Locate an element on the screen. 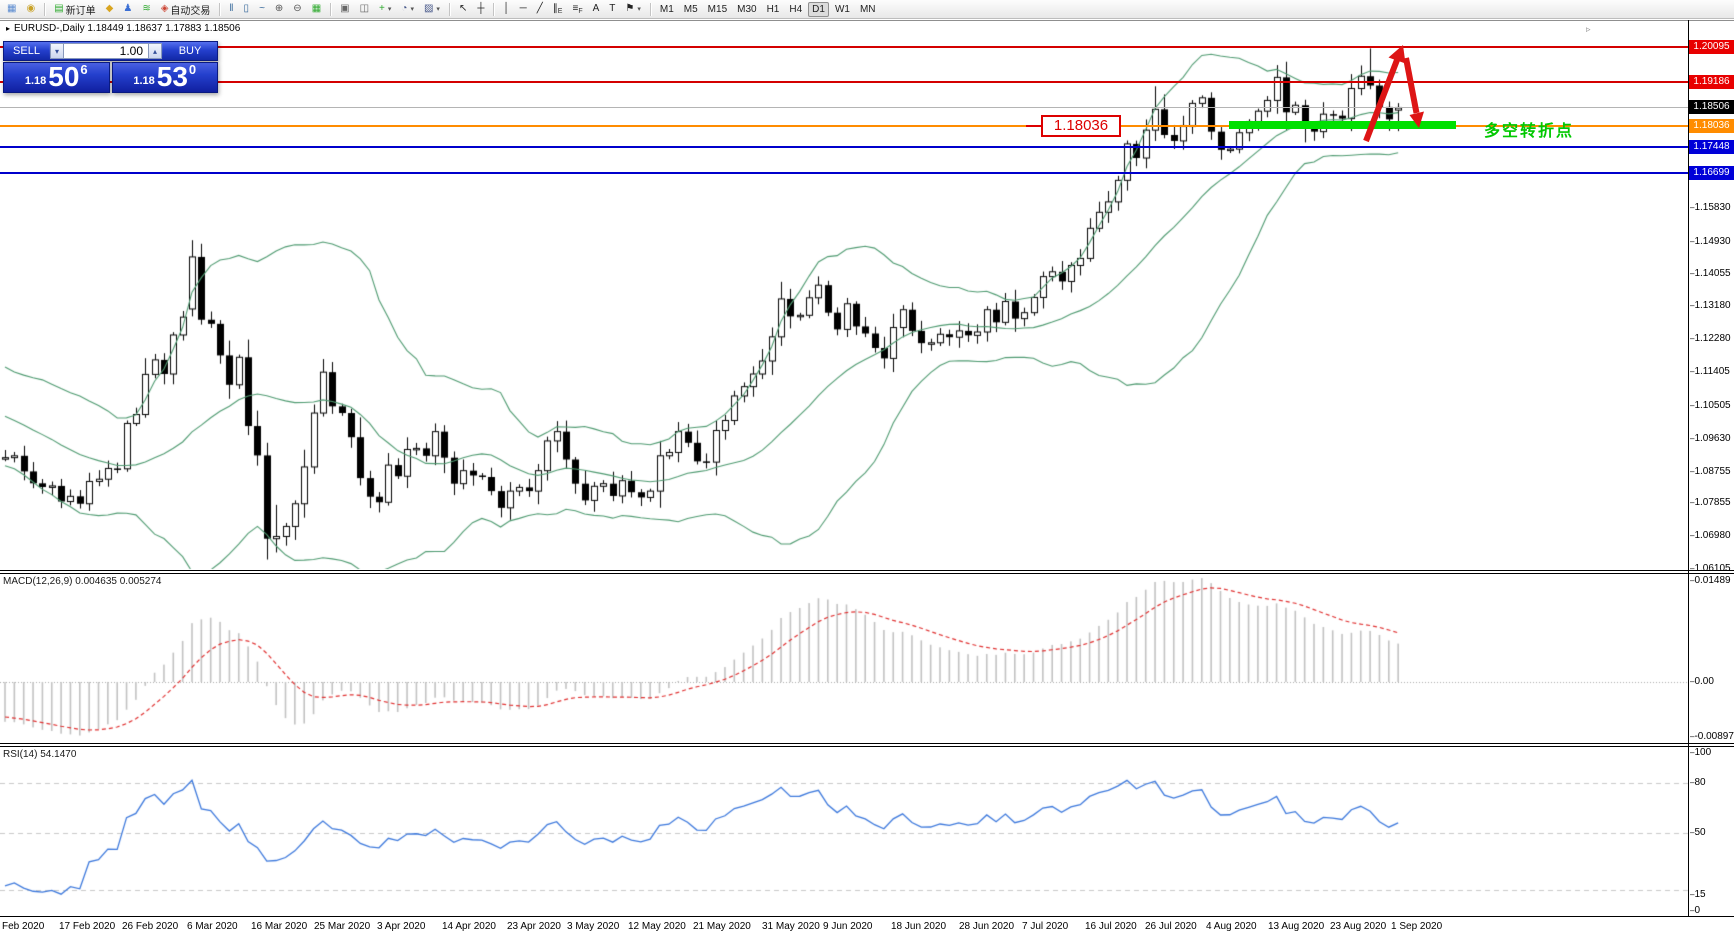 This screenshot has height=939, width=1734. timeframe-m30: M30 is located at coordinates (746, 9).